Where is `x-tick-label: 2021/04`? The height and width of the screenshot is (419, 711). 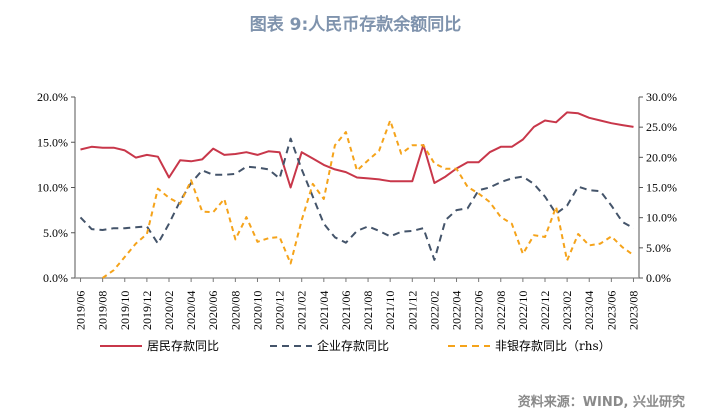
x-tick-label: 2021/04 is located at coordinates (324, 310).